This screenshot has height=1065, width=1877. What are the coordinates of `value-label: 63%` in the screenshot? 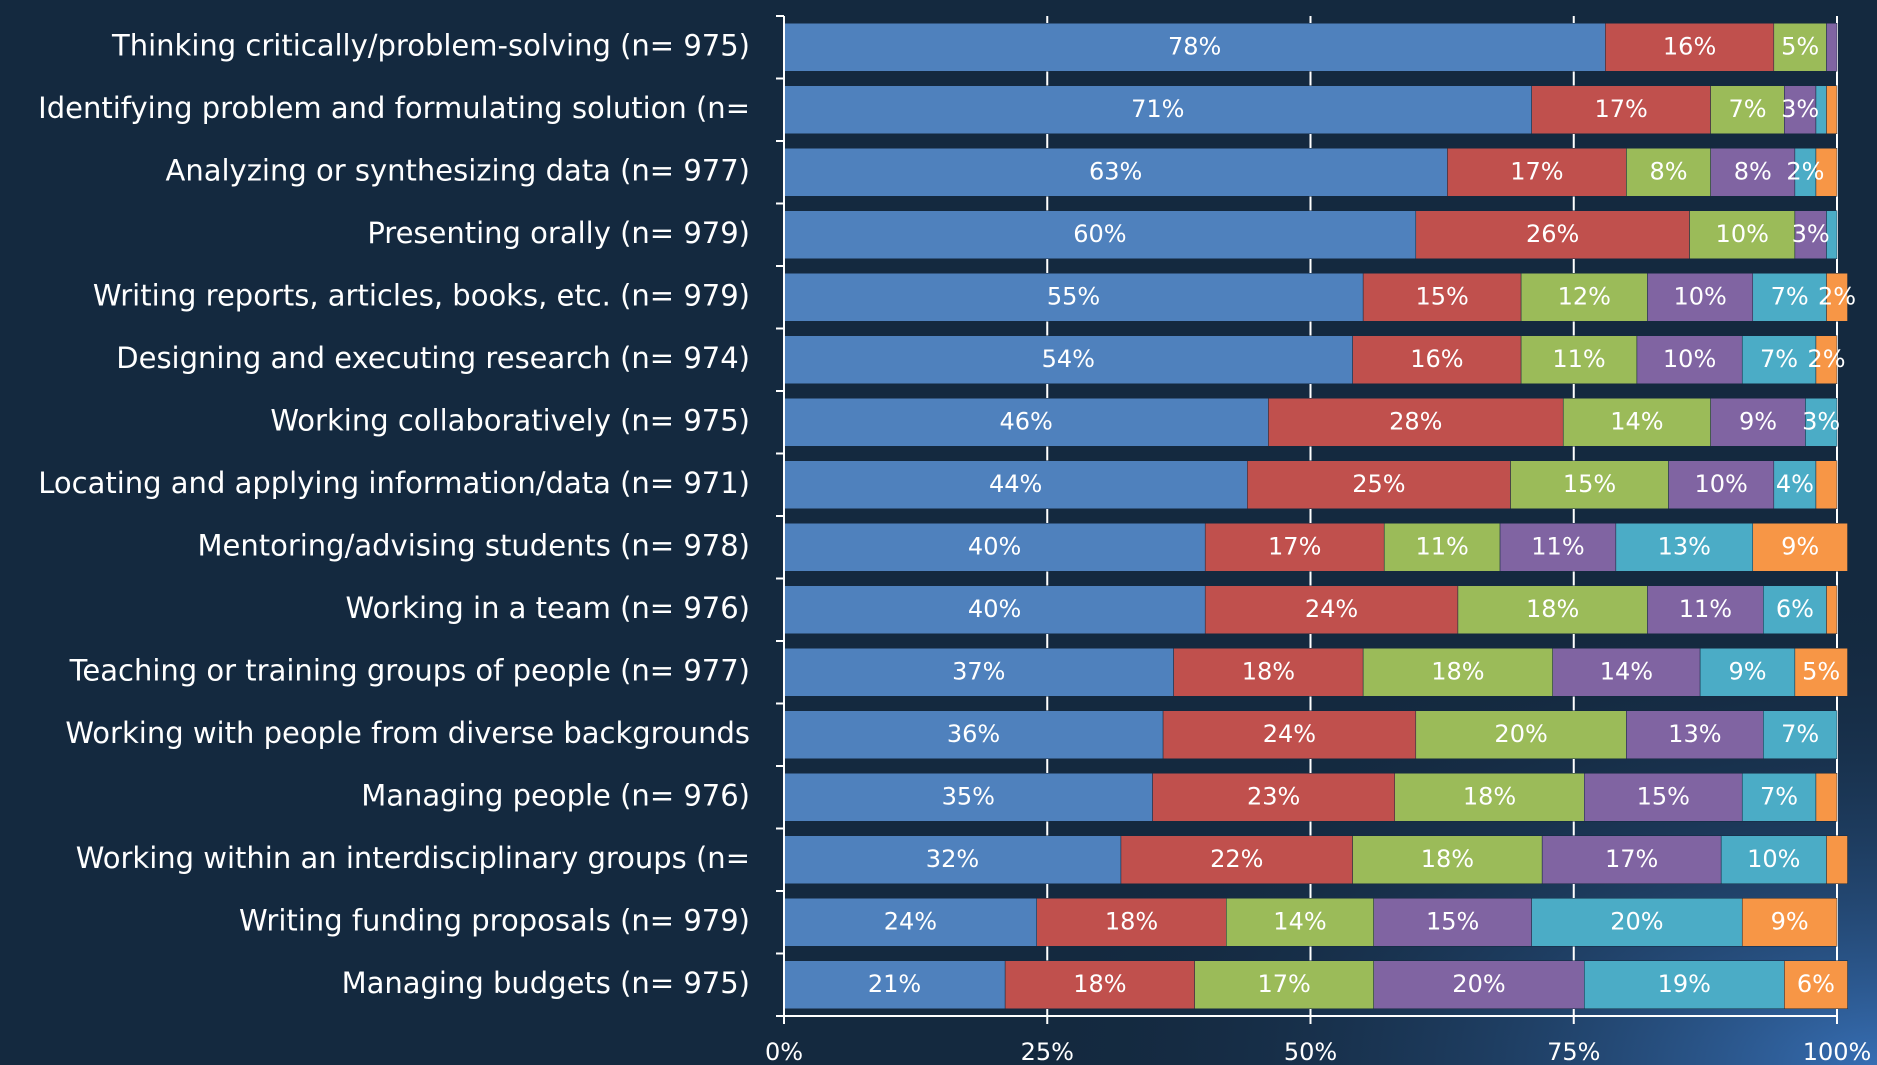 It's located at (1115, 171).